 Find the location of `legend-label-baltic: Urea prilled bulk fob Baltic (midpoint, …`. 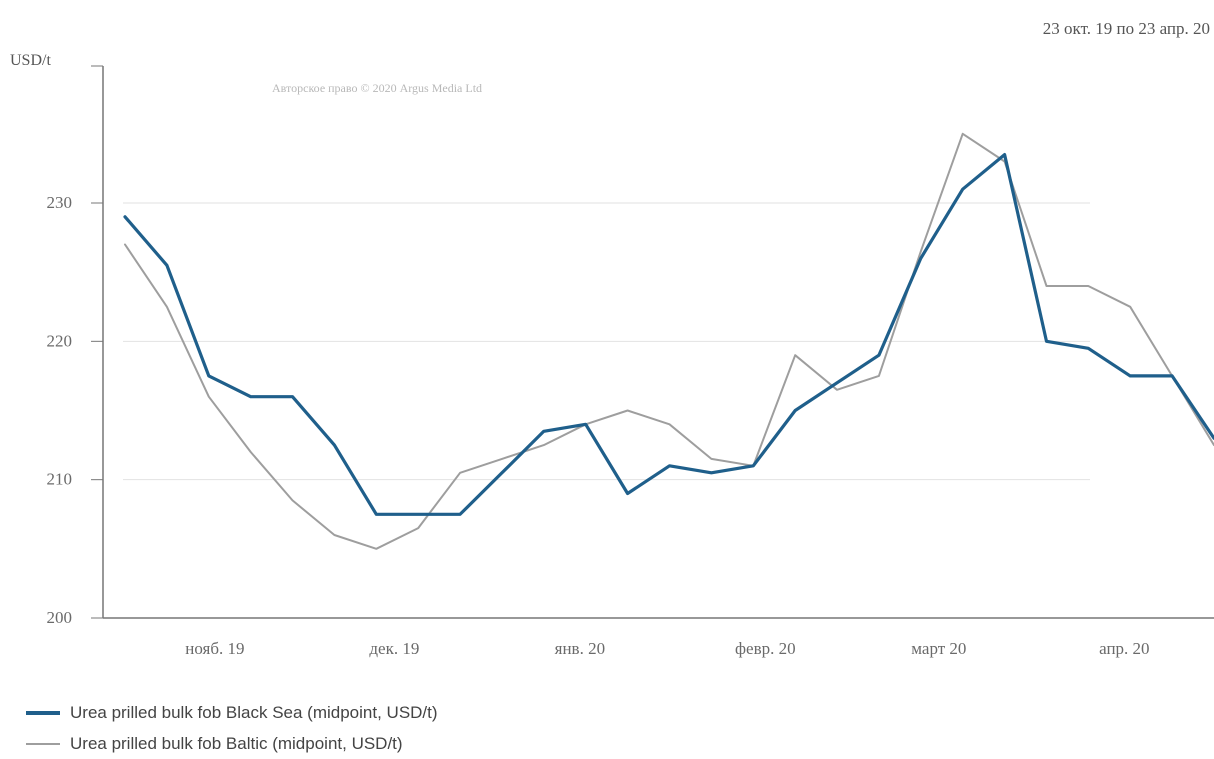

legend-label-baltic: Urea prilled bulk fob Baltic (midpoint, … is located at coordinates (236, 743).